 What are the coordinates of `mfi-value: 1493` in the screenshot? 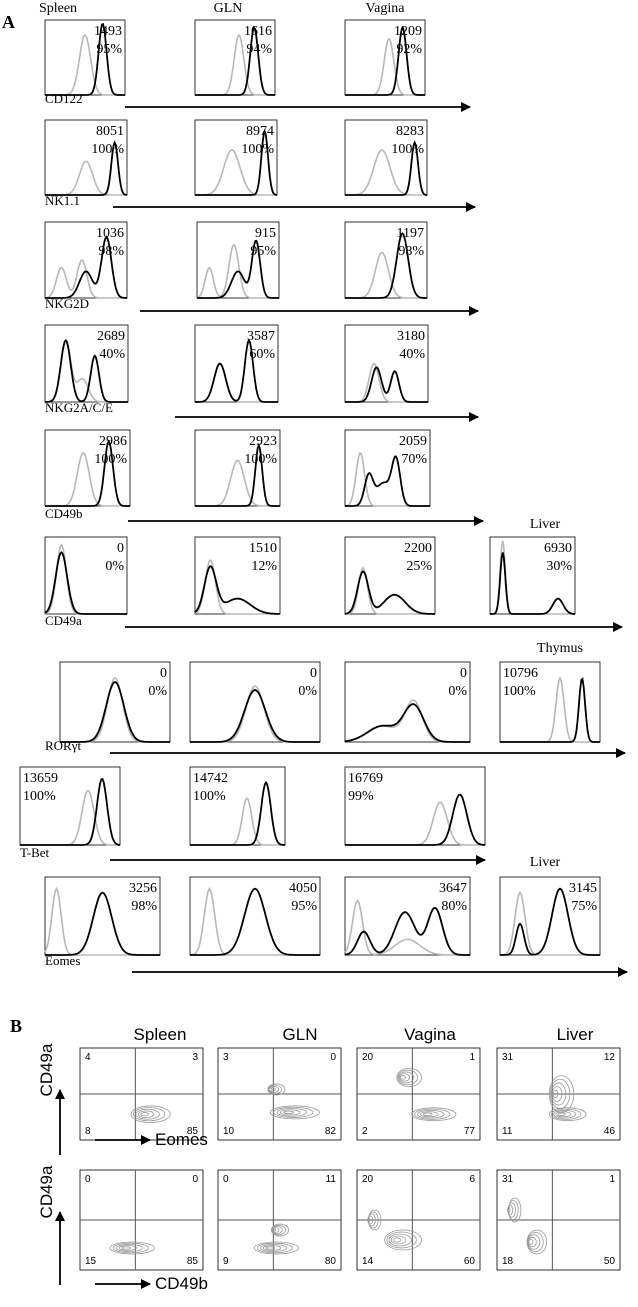 It's located at (108, 31).